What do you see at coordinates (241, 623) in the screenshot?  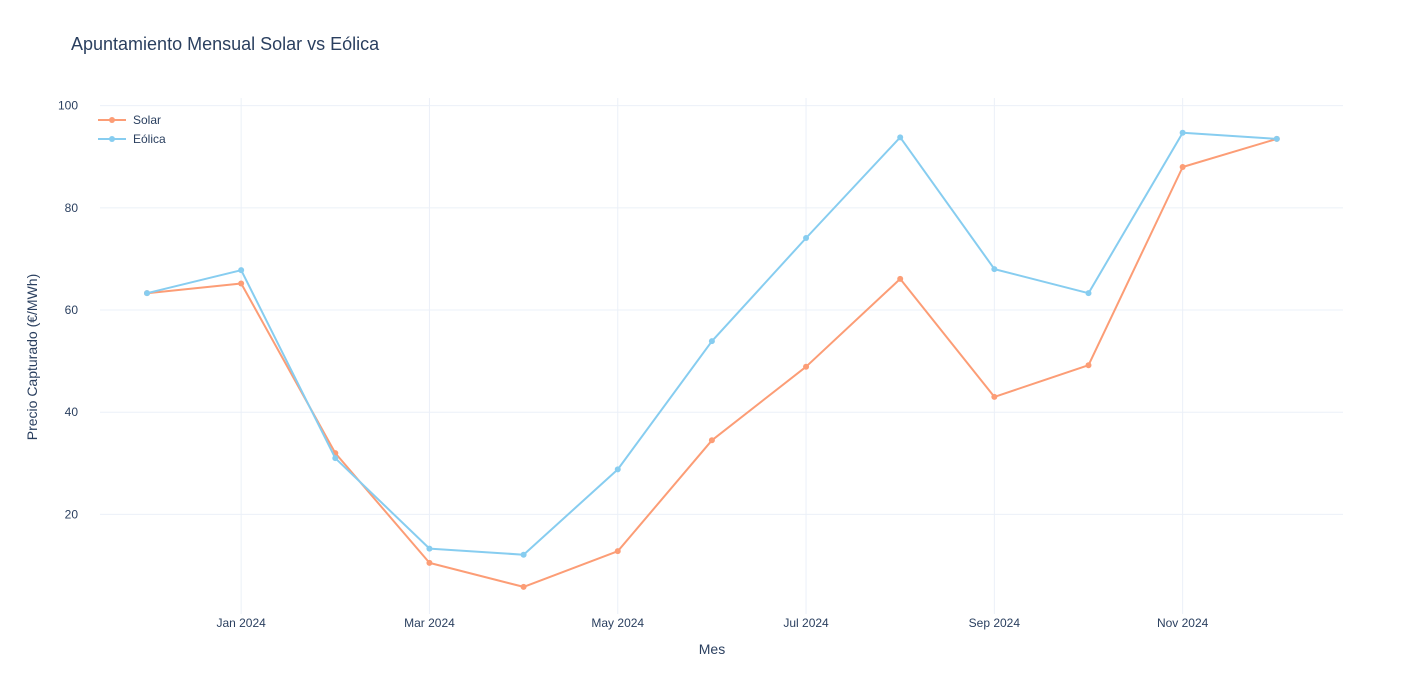 I see `x-tick-label: Jan 2024` at bounding box center [241, 623].